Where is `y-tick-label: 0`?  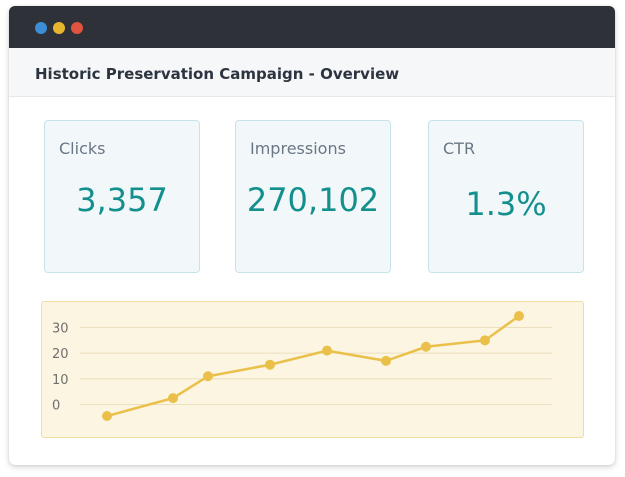 y-tick-label: 0 is located at coordinates (56, 405).